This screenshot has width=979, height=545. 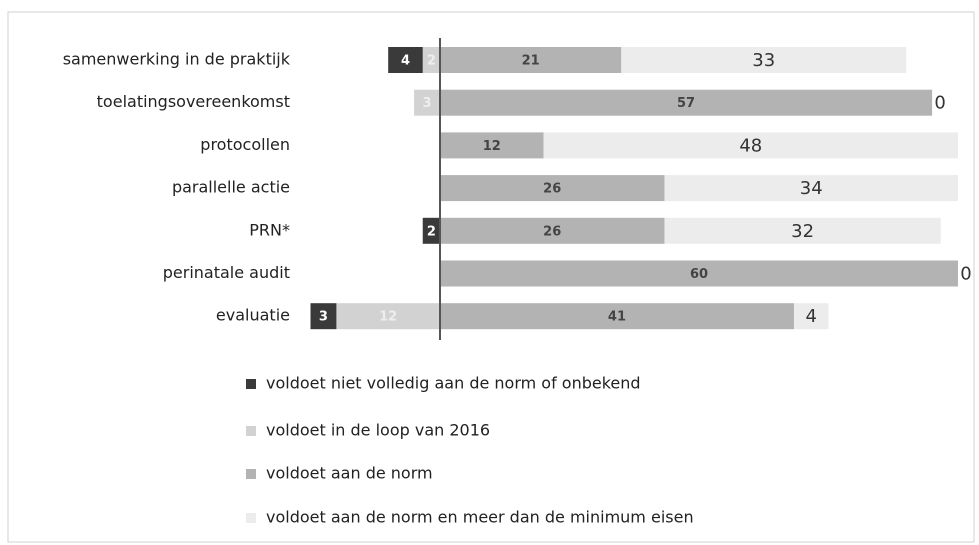 What do you see at coordinates (177, 59) in the screenshot?
I see `category-label: samenwerking in de praktijk` at bounding box center [177, 59].